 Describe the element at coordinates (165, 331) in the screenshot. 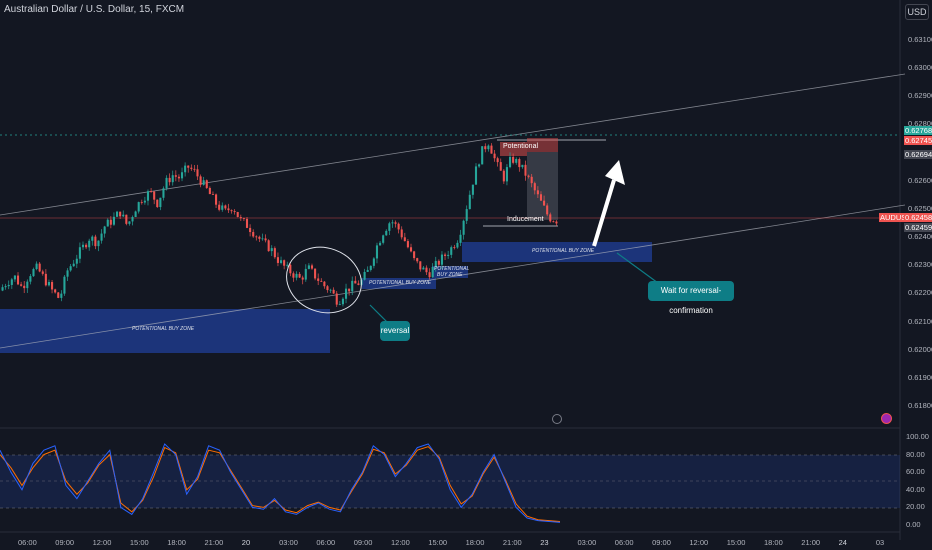

I see `buy-zone-large` at that location.